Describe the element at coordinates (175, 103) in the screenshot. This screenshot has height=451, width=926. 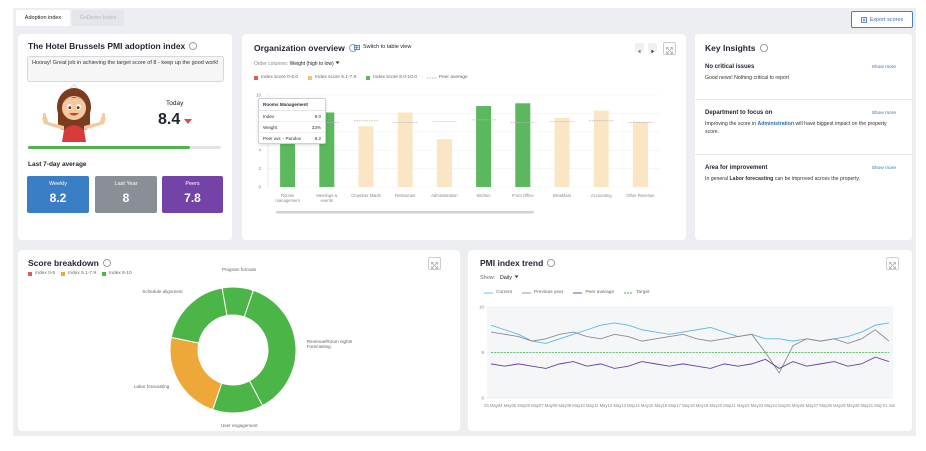
I see `today-label: Today` at that location.